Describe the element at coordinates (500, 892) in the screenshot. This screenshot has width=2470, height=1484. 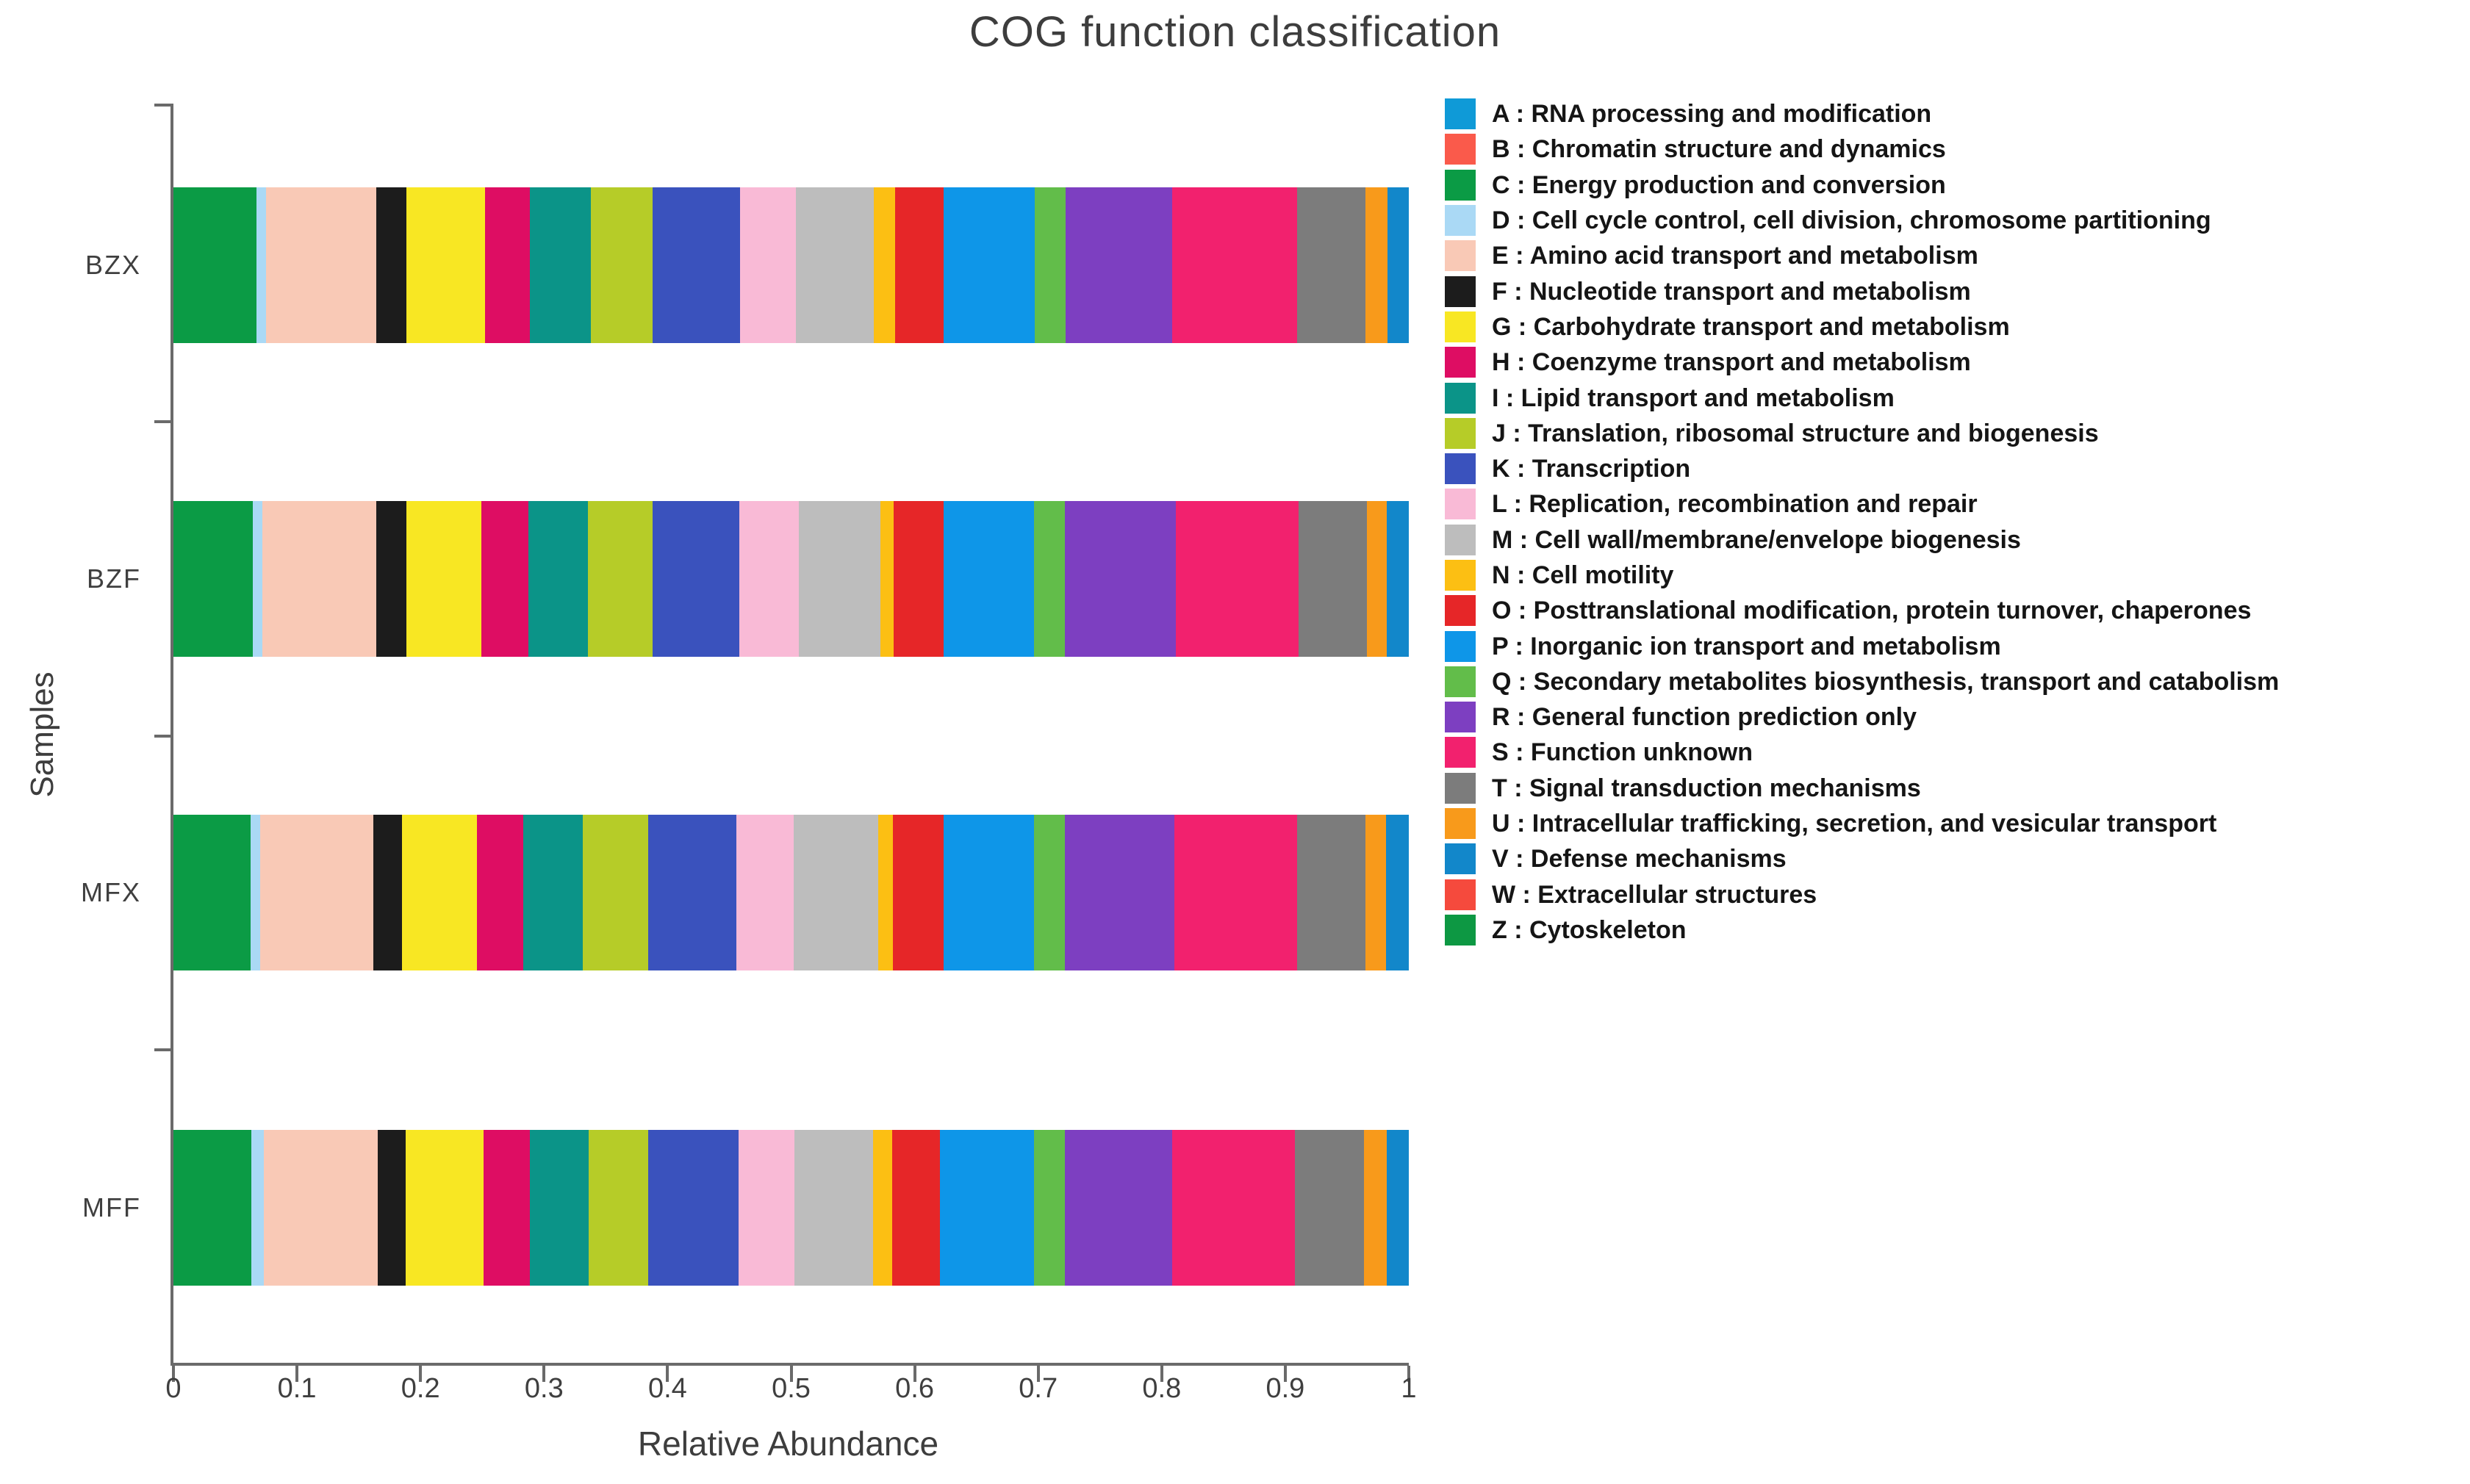
I see `segment-mfx-h` at that location.